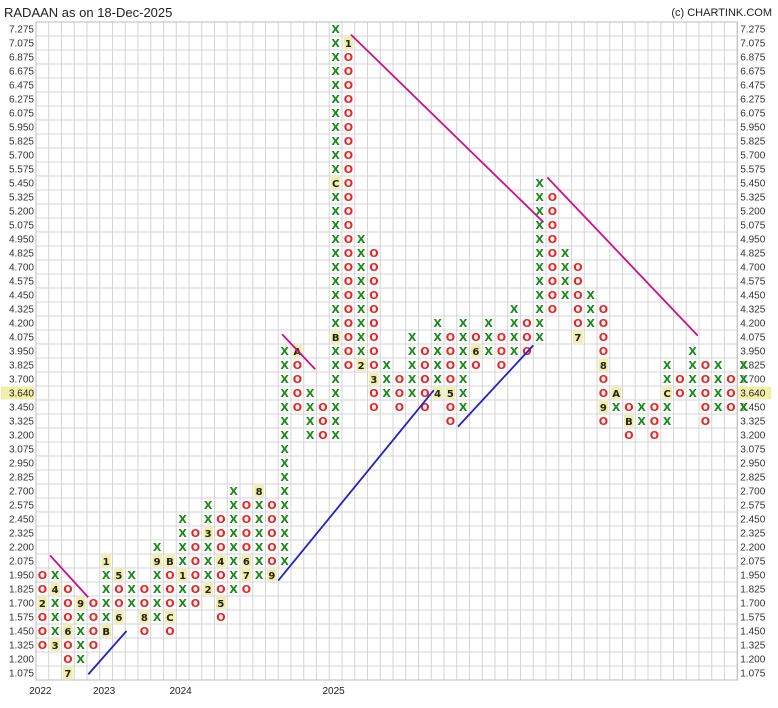 This screenshot has width=778, height=708. I want to click on y-tick-label: 4.575, so click(21, 282).